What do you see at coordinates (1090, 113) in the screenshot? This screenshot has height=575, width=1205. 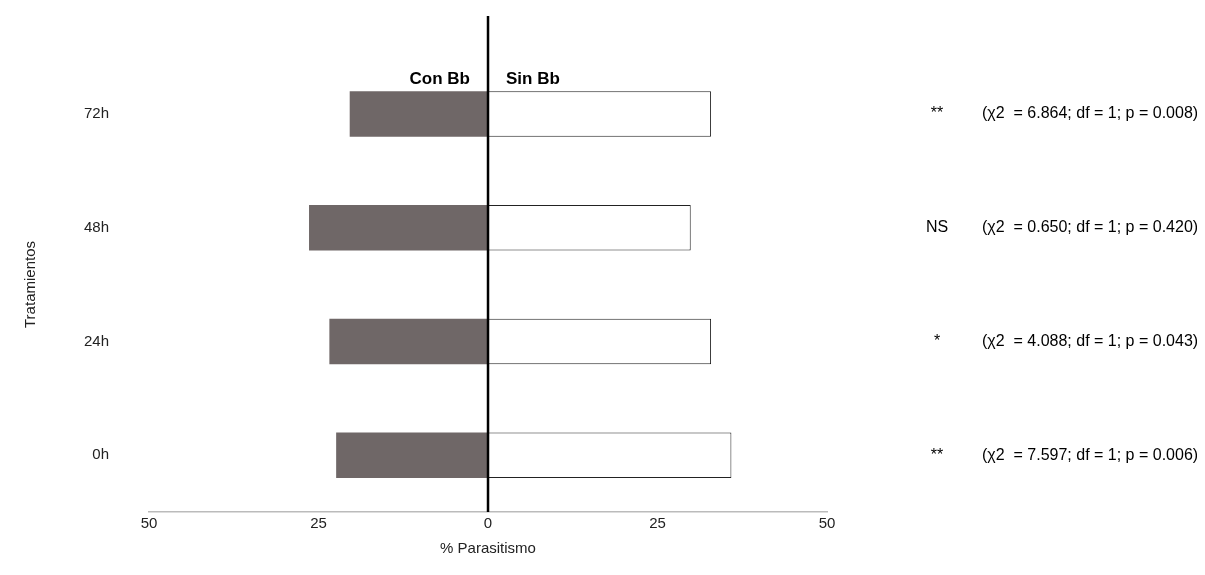 I see `text: (χ2 = 6.864; df = 1; p = 0.008)` at bounding box center [1090, 113].